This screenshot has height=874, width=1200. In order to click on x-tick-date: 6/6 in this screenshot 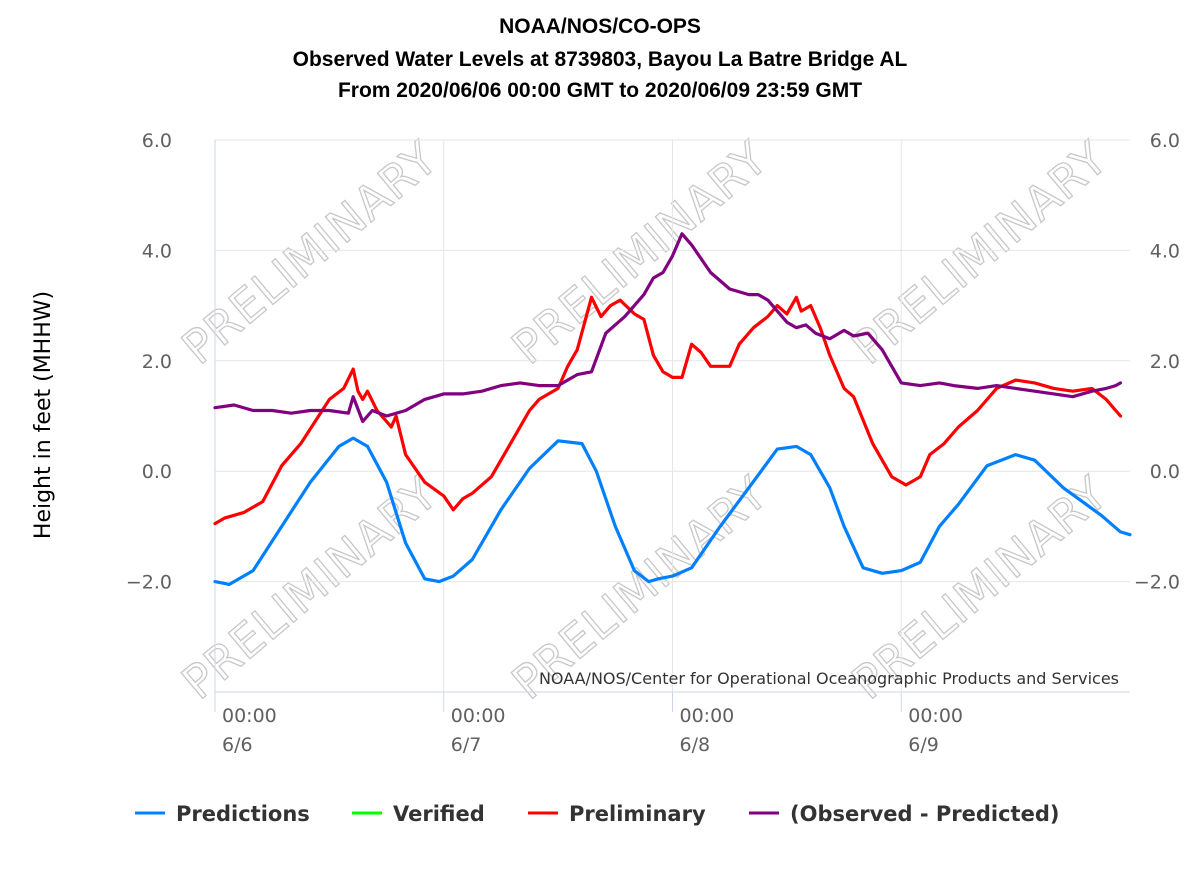, I will do `click(237, 745)`.